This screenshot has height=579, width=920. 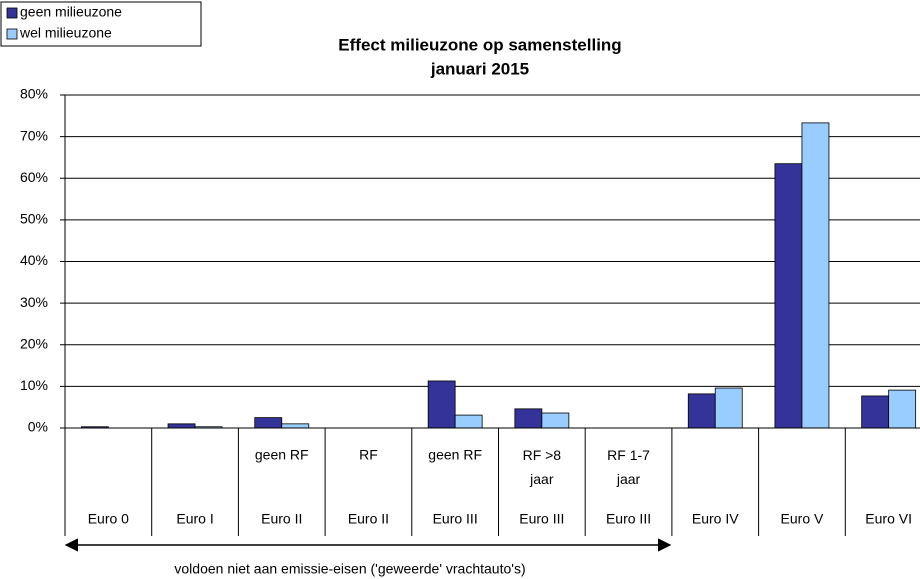 I want to click on y-tick-label: 50%, so click(x=34, y=219).